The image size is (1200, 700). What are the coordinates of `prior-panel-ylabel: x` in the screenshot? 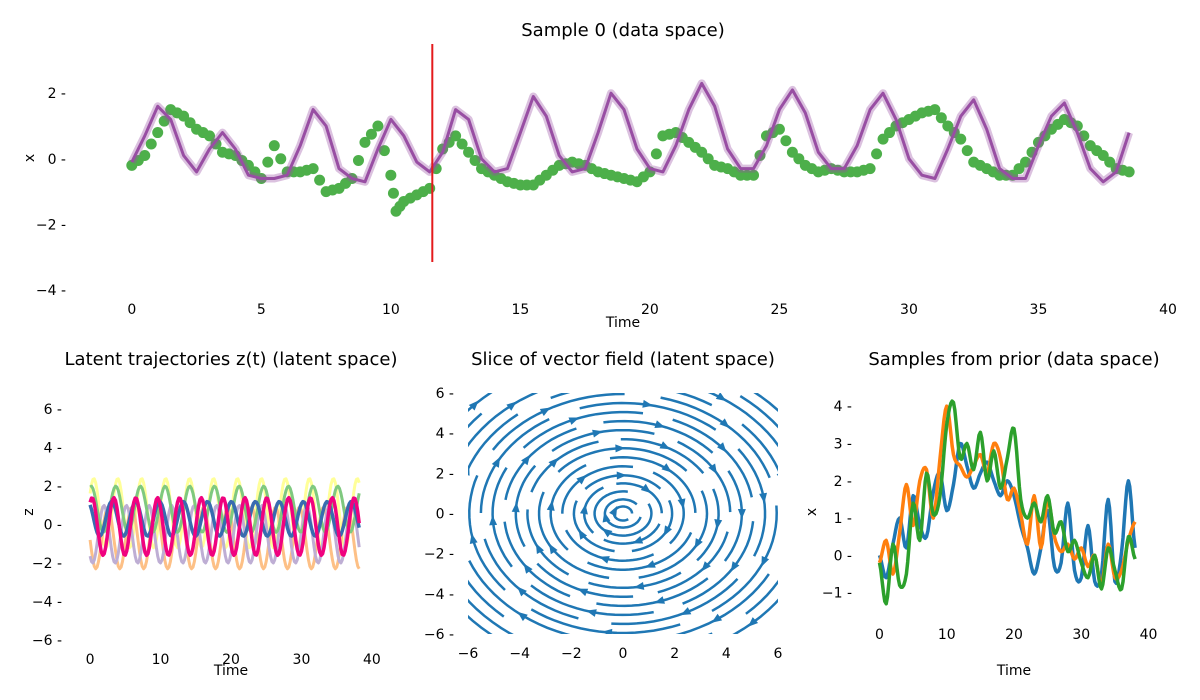 It's located at (812, 512).